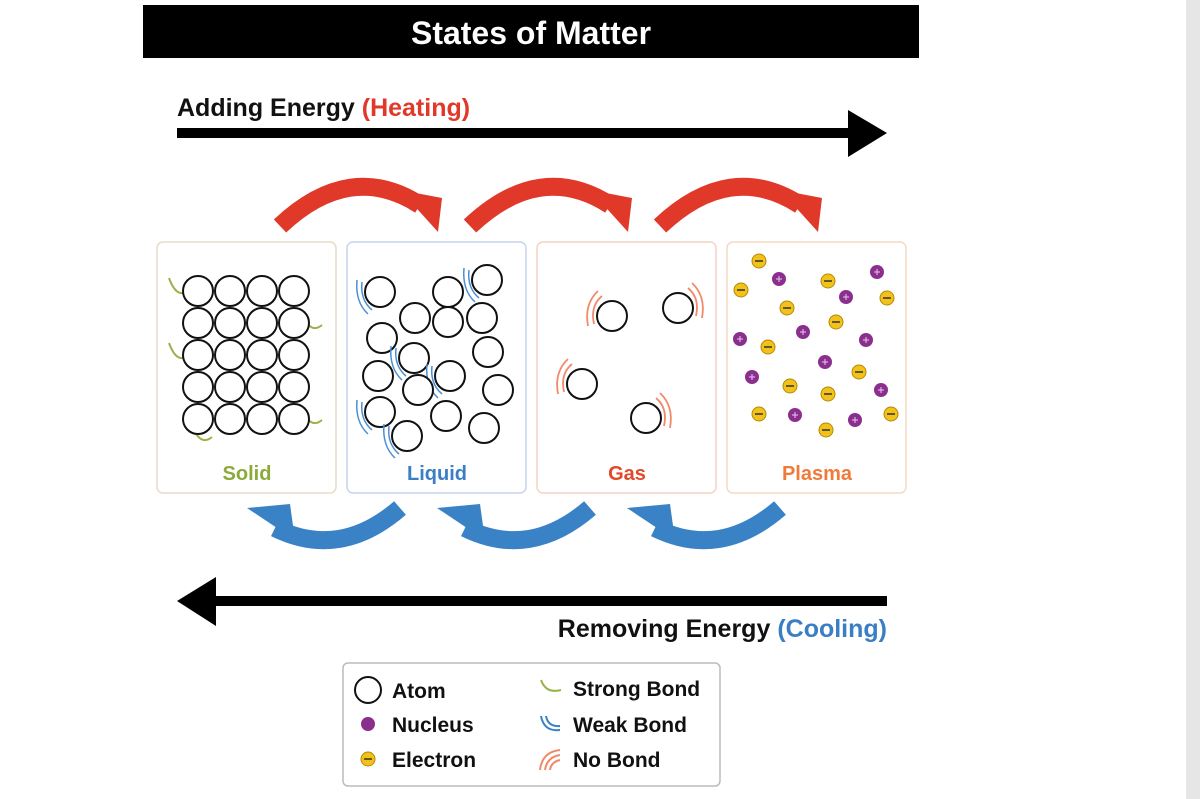 The image size is (1200, 799). Describe the element at coordinates (616, 760) in the screenshot. I see `legend-label: No Bond` at that location.